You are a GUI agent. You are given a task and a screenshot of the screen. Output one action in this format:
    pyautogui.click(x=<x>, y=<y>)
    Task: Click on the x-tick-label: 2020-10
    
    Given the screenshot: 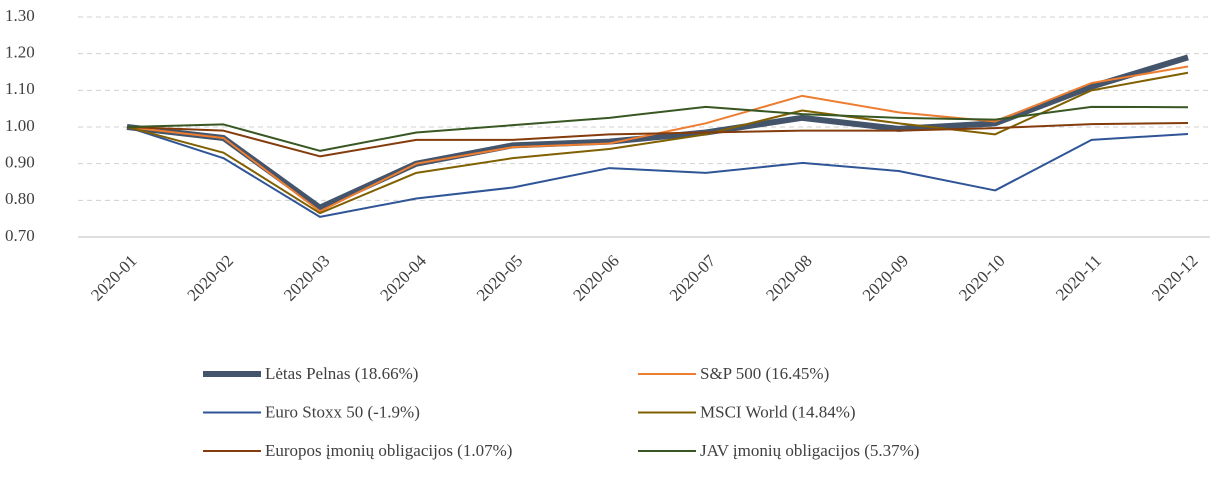 What is the action you would take?
    pyautogui.click(x=982, y=278)
    